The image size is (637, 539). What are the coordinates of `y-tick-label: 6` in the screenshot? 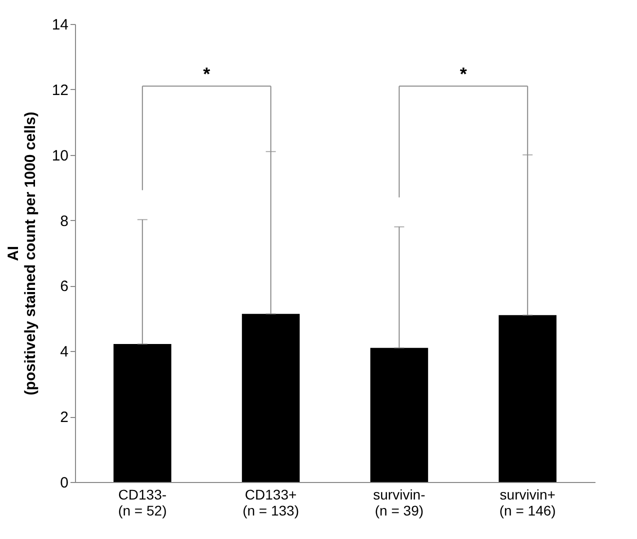 It's located at (64, 287).